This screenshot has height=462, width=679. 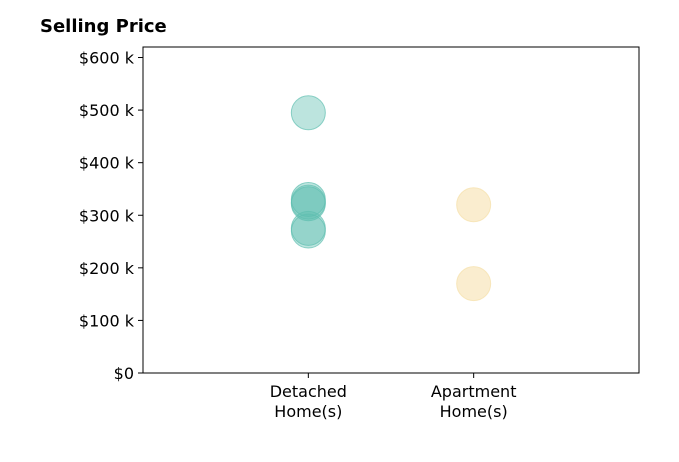 I want to click on y-tick-label: $500 k, so click(x=107, y=110).